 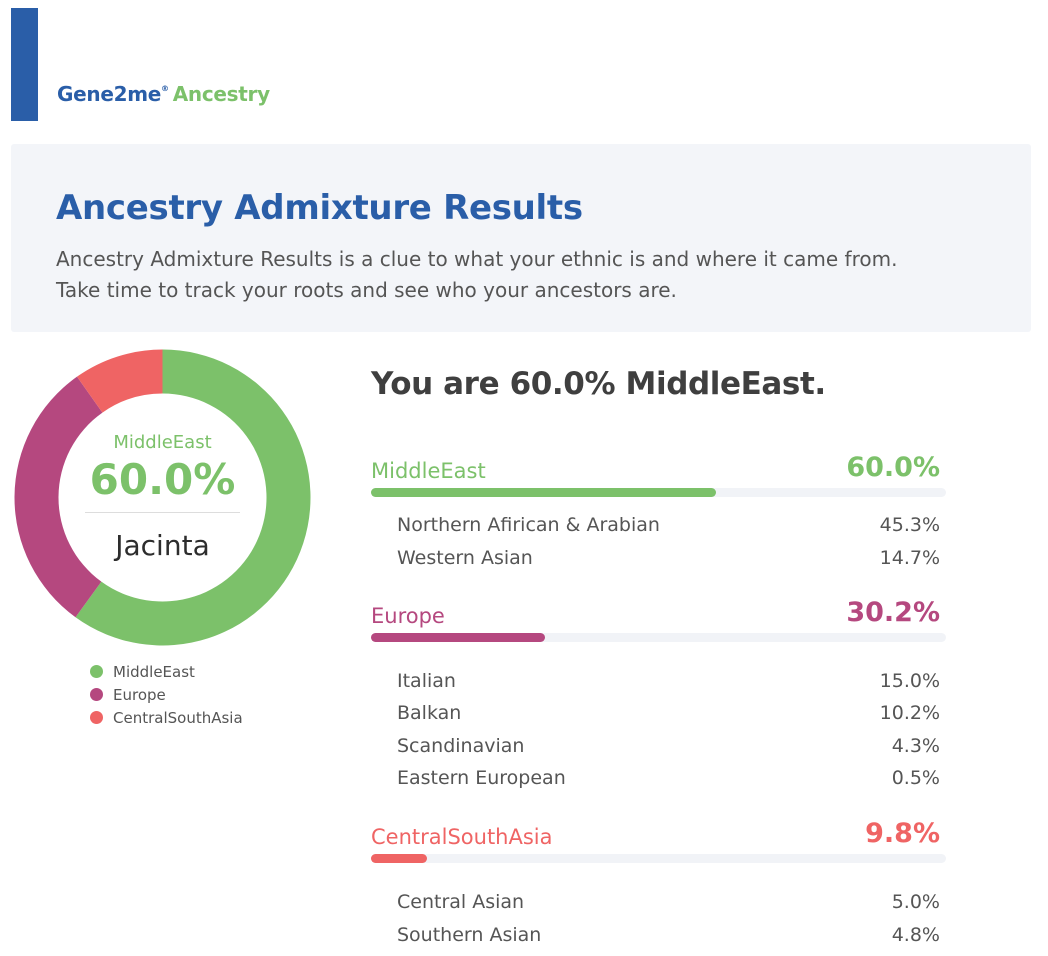 What do you see at coordinates (915, 902) in the screenshot?
I see `subregion-percent: 5.0%` at bounding box center [915, 902].